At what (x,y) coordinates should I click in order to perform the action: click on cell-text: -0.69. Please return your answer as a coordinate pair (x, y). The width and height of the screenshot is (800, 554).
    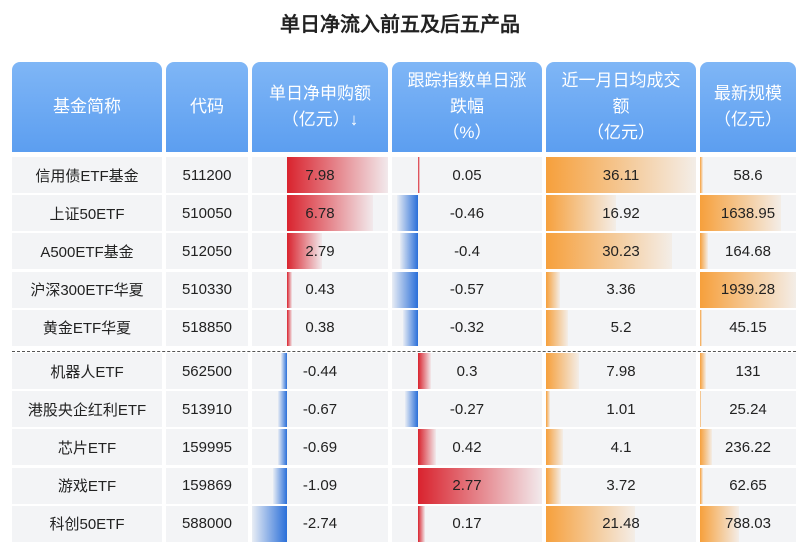
    Looking at the image, I should click on (320, 447).